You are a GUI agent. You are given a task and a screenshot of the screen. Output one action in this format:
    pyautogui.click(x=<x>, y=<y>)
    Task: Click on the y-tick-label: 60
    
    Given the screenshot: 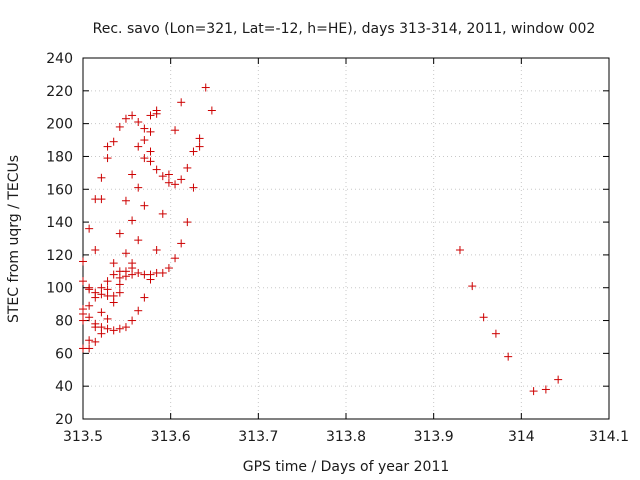 What is the action you would take?
    pyautogui.click(x=64, y=354)
    